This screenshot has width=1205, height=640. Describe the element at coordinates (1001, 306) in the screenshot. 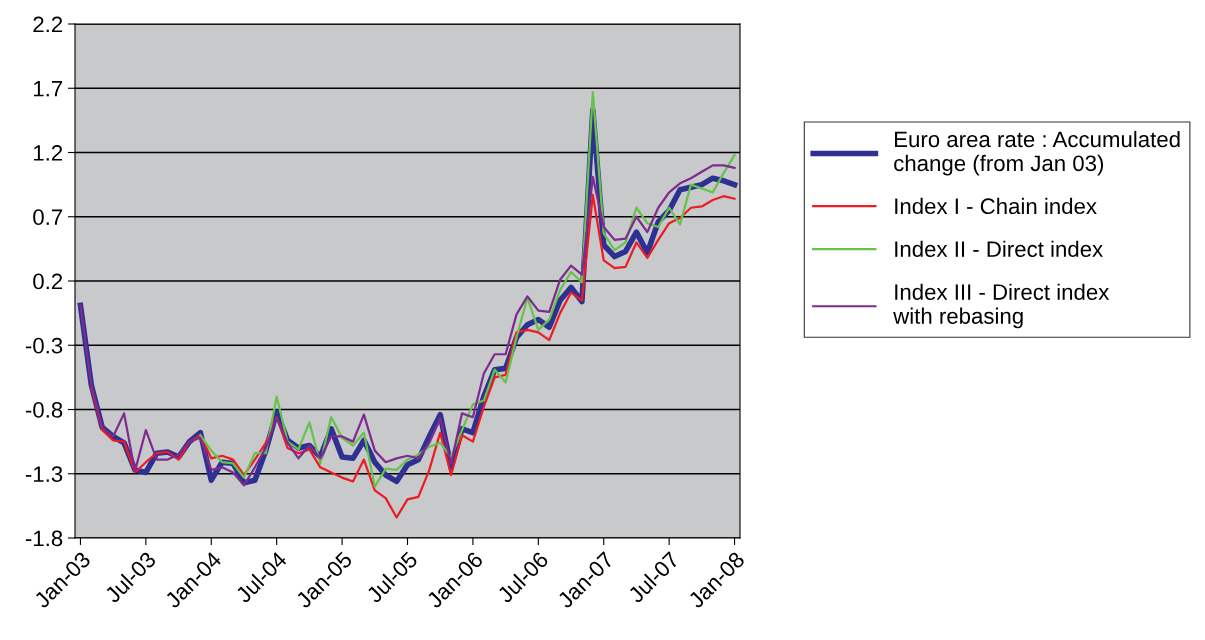

I see `legend-label: Index III - Direct index with rebasing` at that location.